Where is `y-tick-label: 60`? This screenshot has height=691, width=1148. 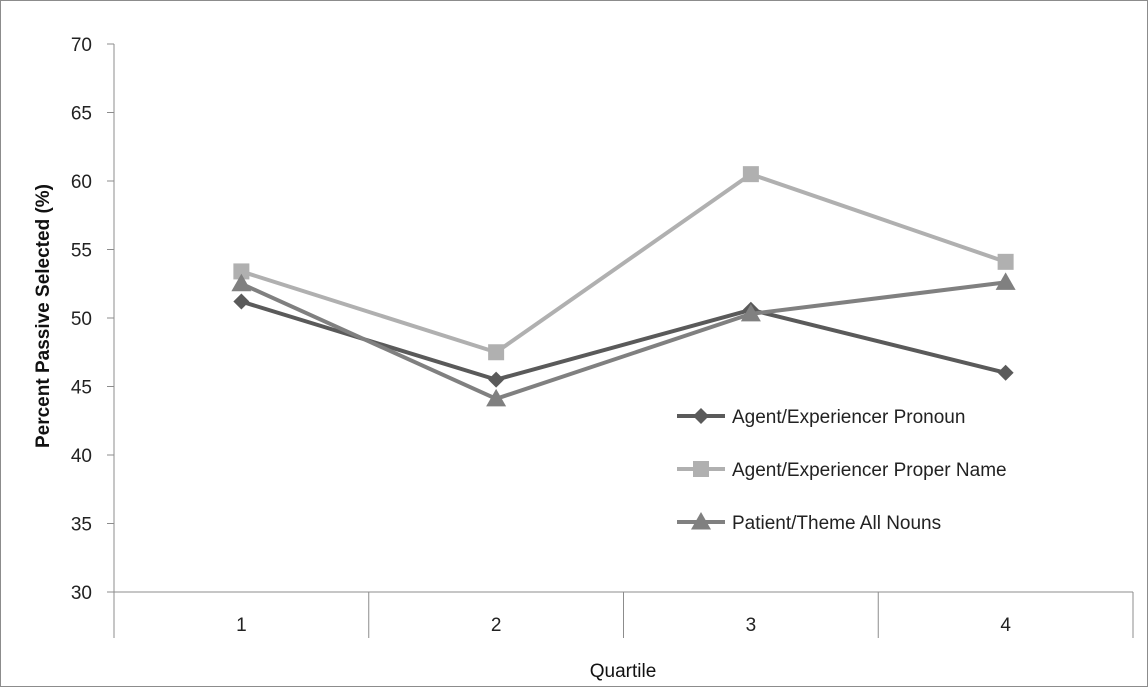
y-tick-label: 60 is located at coordinates (81, 182).